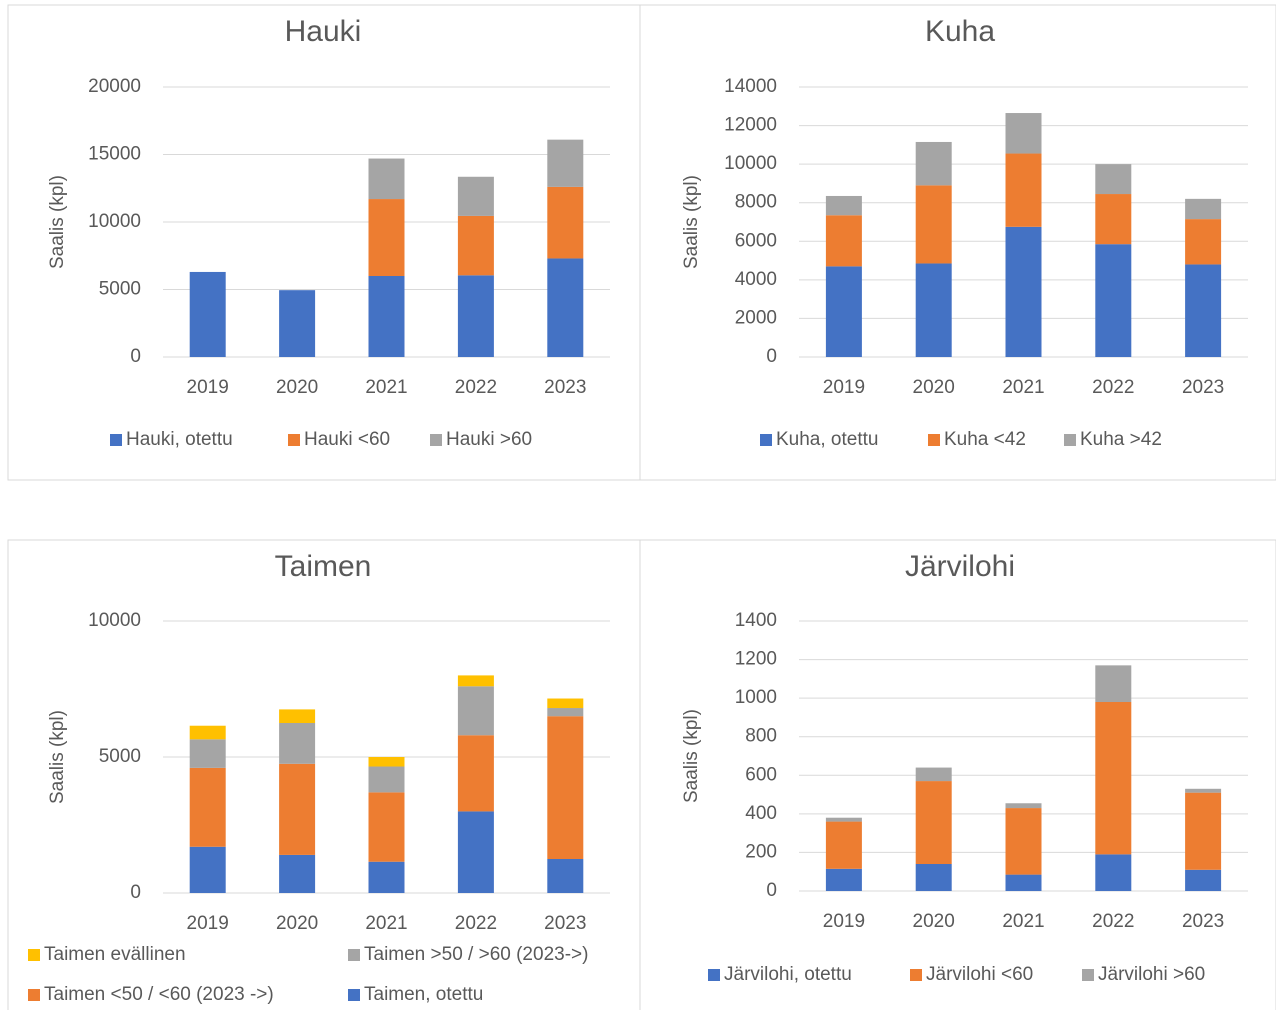  What do you see at coordinates (985, 439) in the screenshot?
I see `legend-label: Kuha <42` at bounding box center [985, 439].